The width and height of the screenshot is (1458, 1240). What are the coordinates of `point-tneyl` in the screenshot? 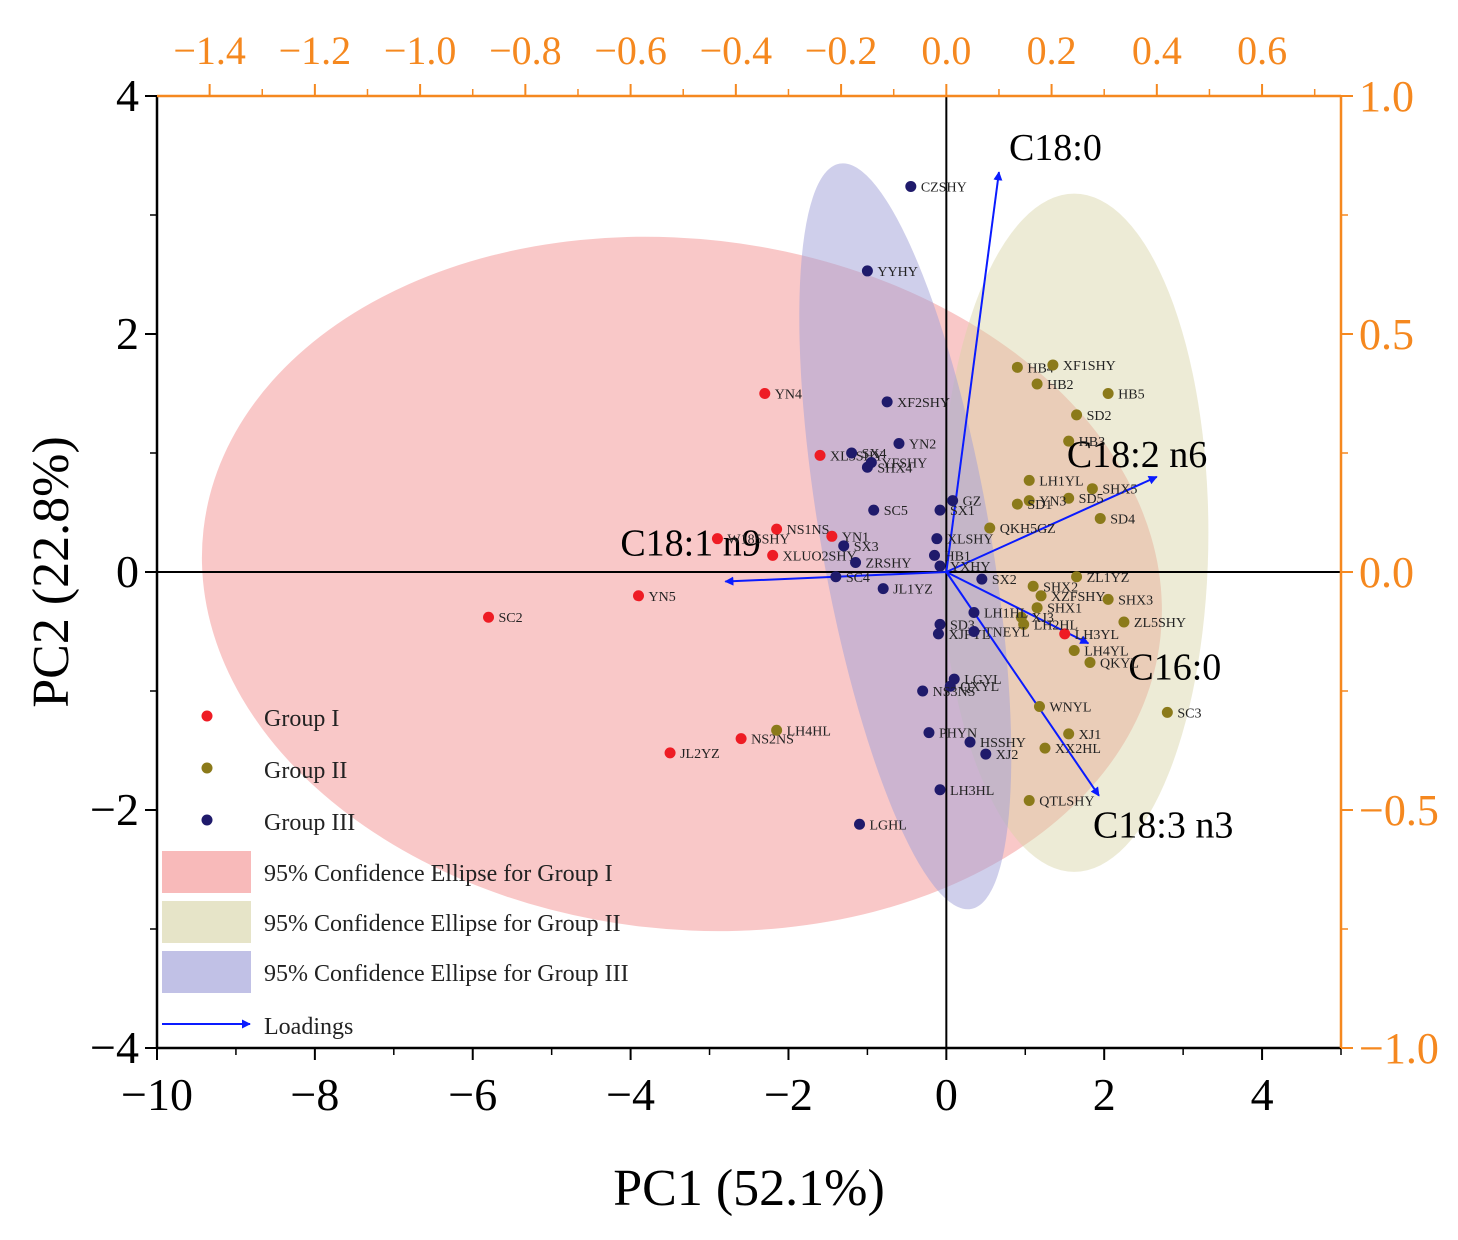 It's located at (974, 631).